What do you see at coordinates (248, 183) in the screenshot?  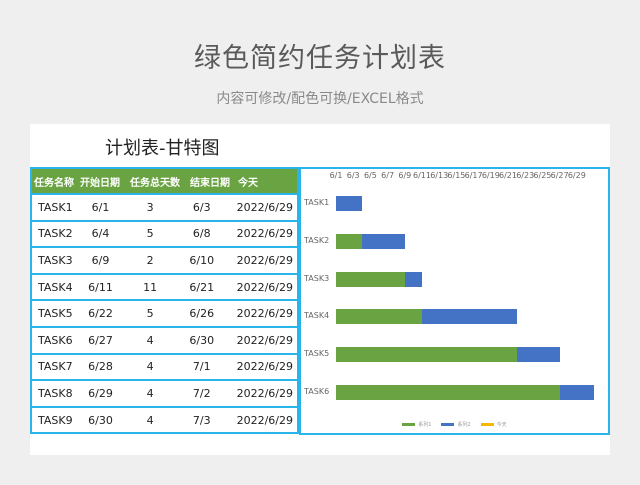 I see `col-today: 今天` at bounding box center [248, 183].